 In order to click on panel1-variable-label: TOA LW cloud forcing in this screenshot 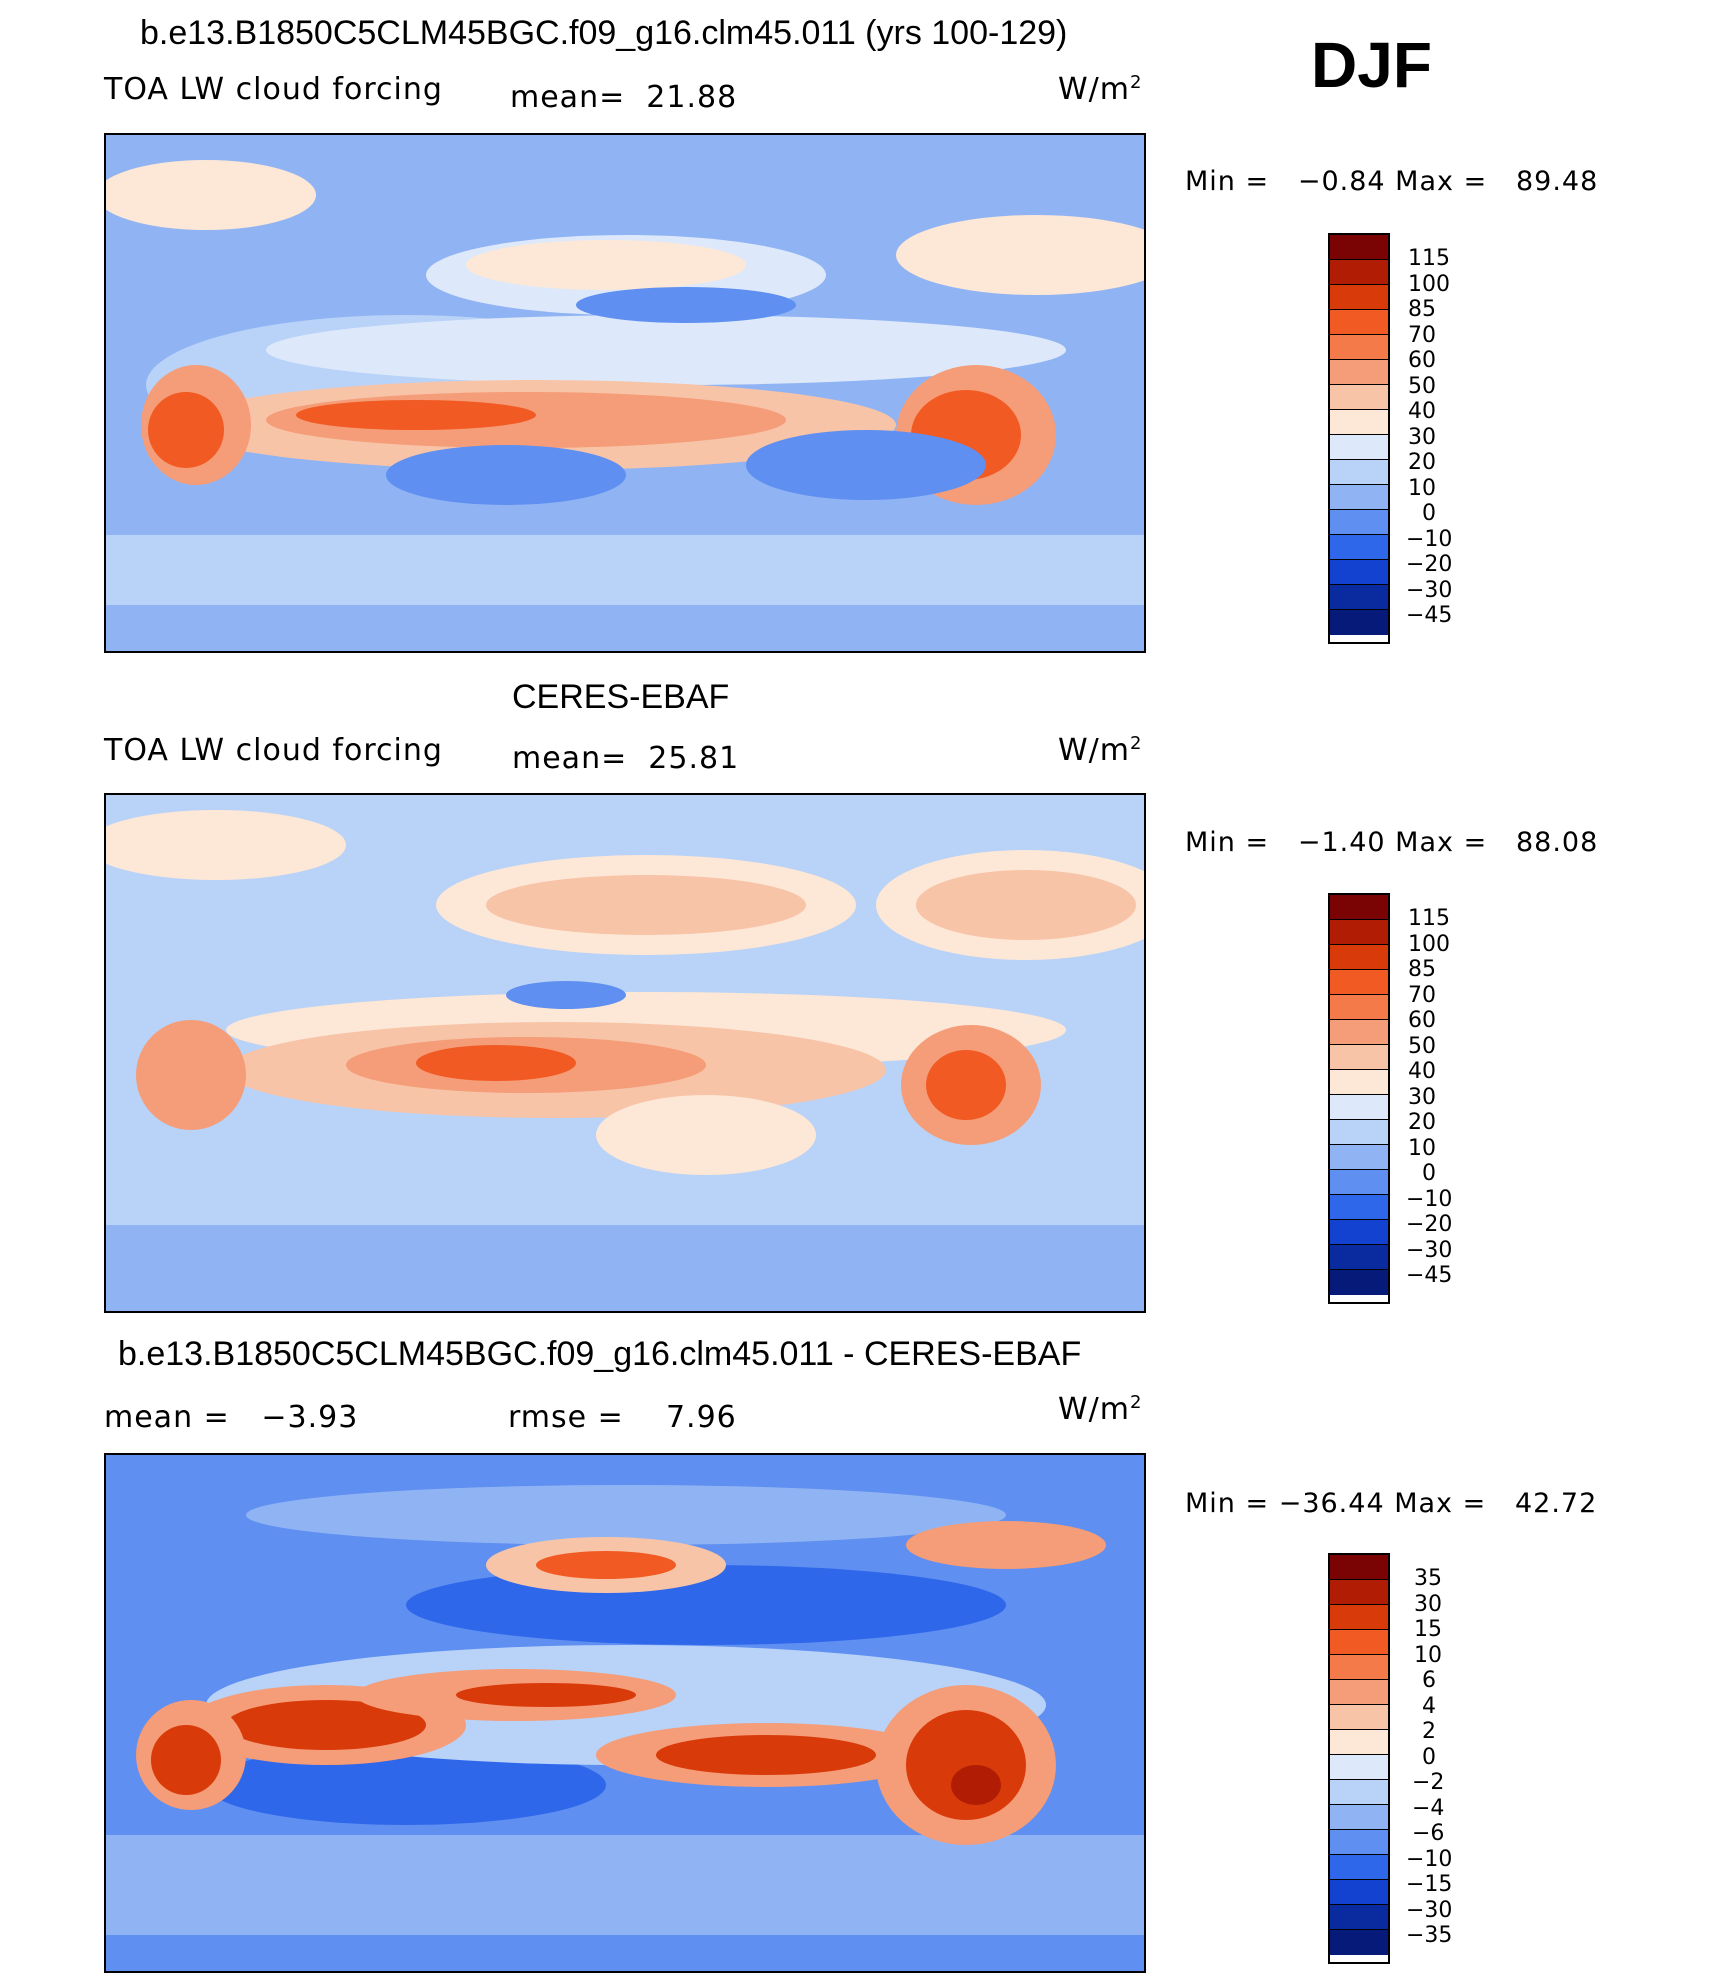, I will do `click(273, 89)`.